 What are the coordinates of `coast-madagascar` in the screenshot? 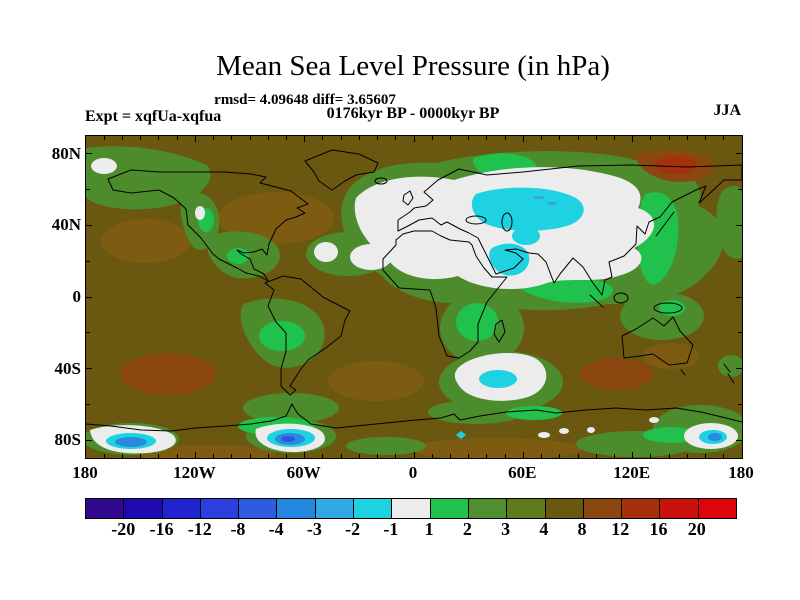 It's located at (499, 331).